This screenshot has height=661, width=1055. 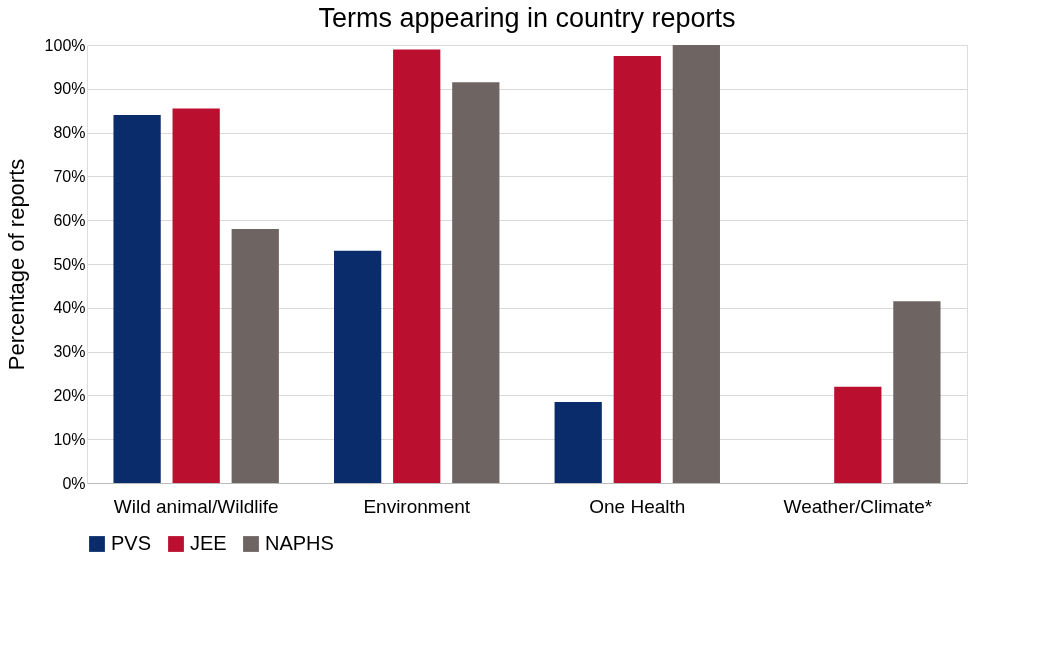 What do you see at coordinates (858, 506) in the screenshot?
I see `x-tick-label: Weather/Climate*` at bounding box center [858, 506].